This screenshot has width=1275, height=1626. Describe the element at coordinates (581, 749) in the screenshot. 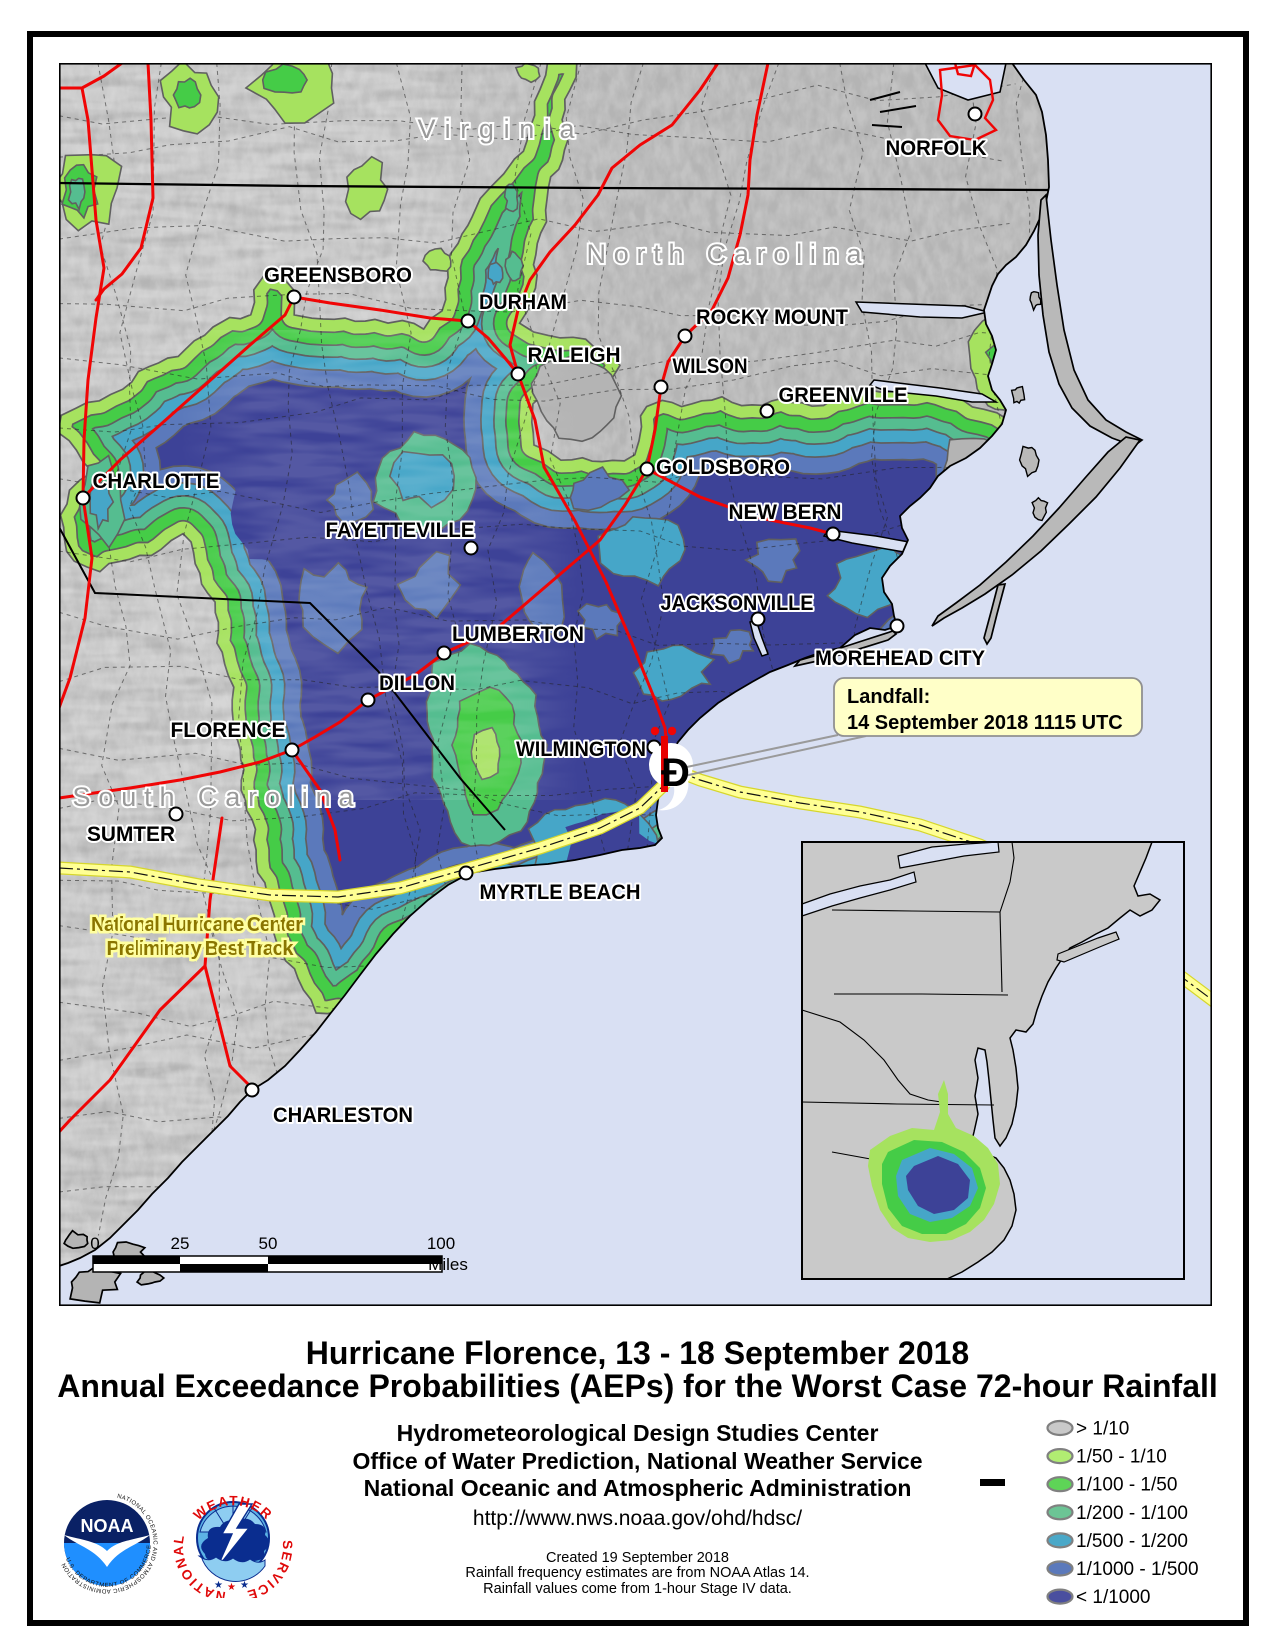

I see `svg-text: WILMINGTON` at that location.